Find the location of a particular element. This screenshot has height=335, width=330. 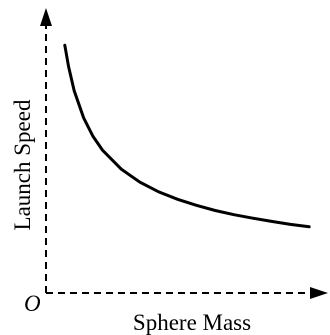

x-axis-label: Sphere Mass is located at coordinates (192, 322).